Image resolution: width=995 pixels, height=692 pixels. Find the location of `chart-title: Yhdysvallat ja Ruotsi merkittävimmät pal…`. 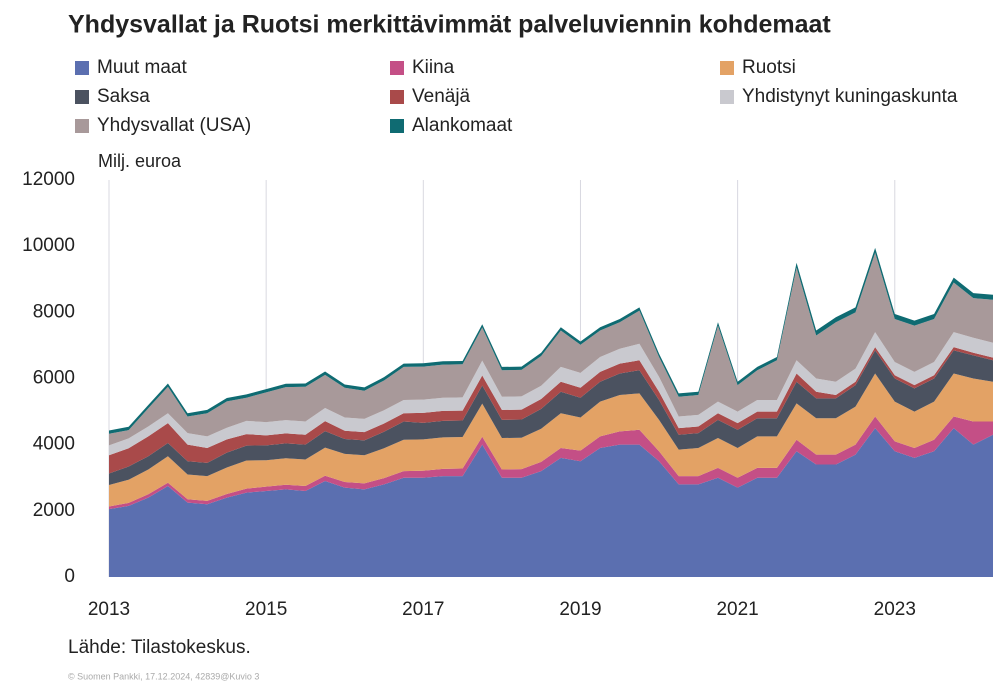

chart-title: Yhdysvallat ja Ruotsi merkittävimmät pal… is located at coordinates (449, 25).